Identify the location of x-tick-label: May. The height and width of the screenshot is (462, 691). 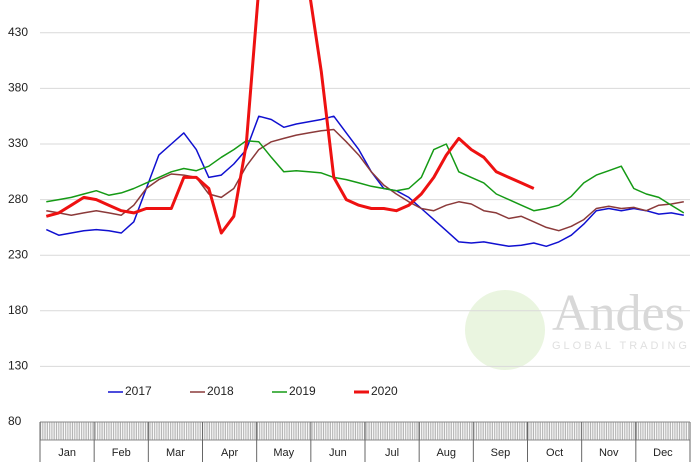
(283, 453).